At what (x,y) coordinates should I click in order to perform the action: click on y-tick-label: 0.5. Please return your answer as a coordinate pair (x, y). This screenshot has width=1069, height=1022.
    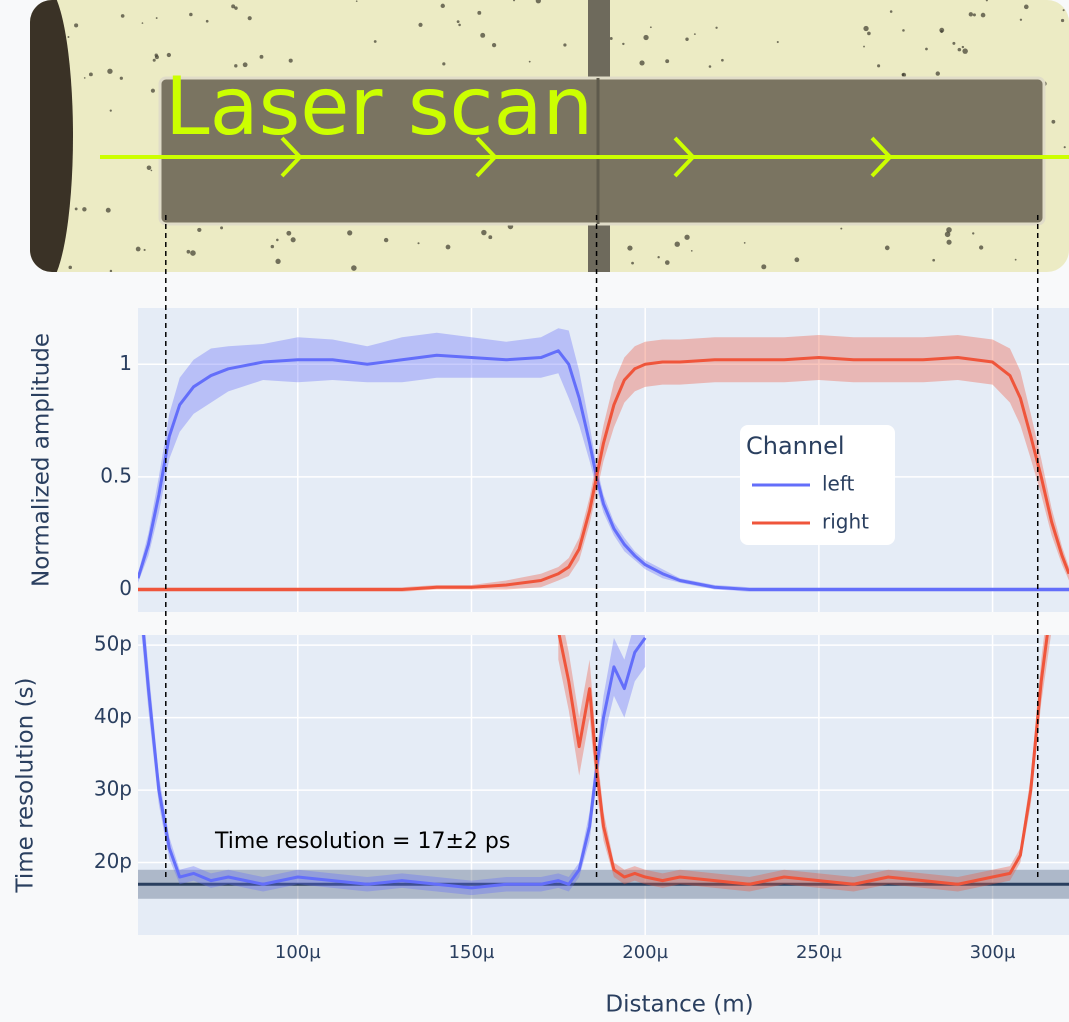
    Looking at the image, I should click on (116, 475).